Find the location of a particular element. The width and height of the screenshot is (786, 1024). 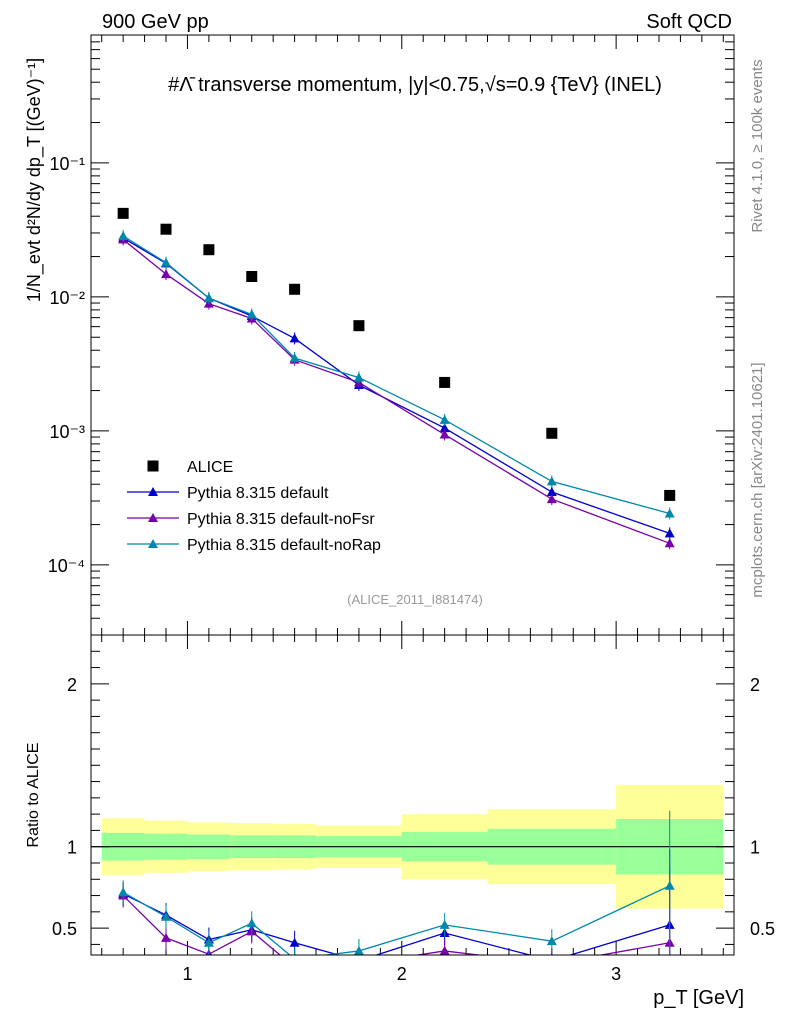

ratio-y-tick-label: 0.5 is located at coordinates (64, 929).